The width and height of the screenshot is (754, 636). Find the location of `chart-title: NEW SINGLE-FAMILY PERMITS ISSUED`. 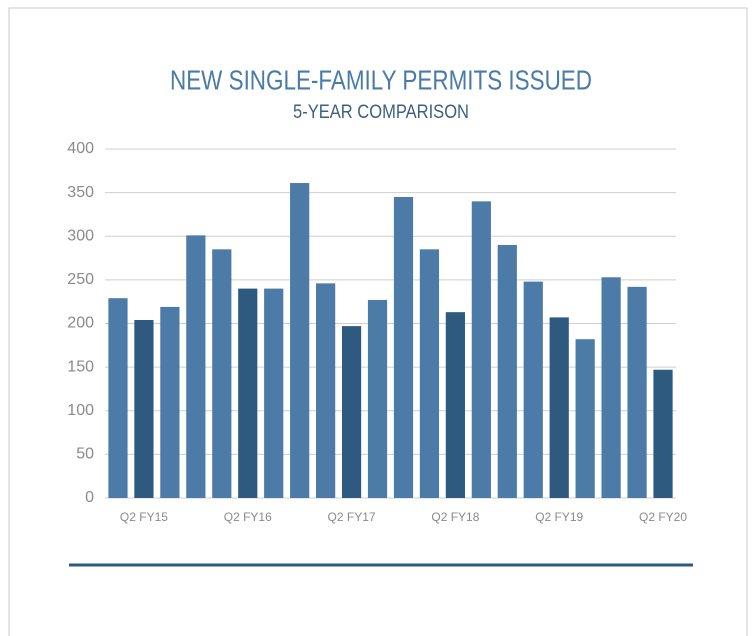

chart-title: NEW SINGLE-FAMILY PERMITS ISSUED is located at coordinates (381, 79).